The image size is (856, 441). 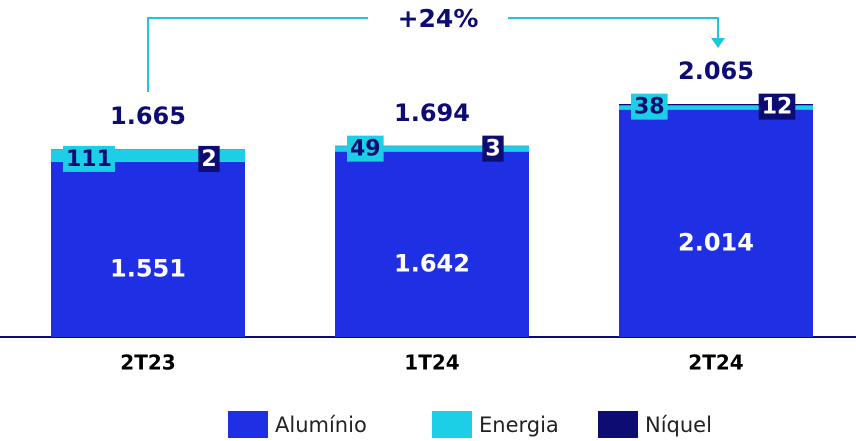 What do you see at coordinates (148, 116) in the screenshot?
I see `total-label: 1.665` at bounding box center [148, 116].